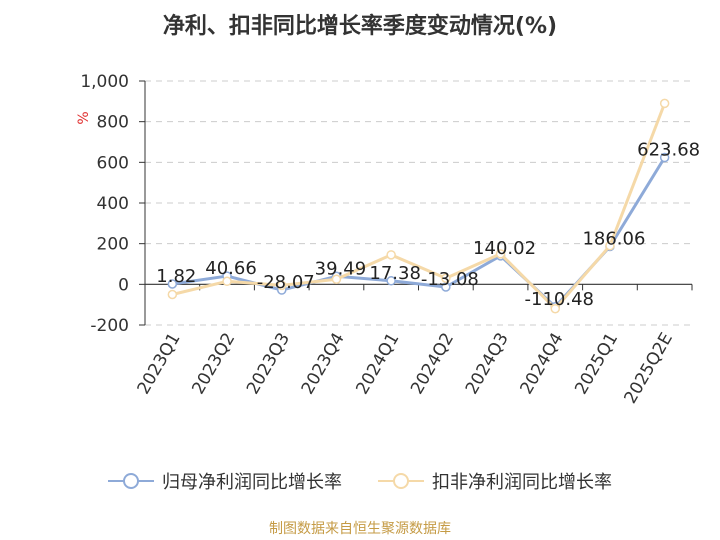  Describe the element at coordinates (252, 482) in the screenshot. I see `legend-series1-label: 归母净利润同比增长率` at that location.